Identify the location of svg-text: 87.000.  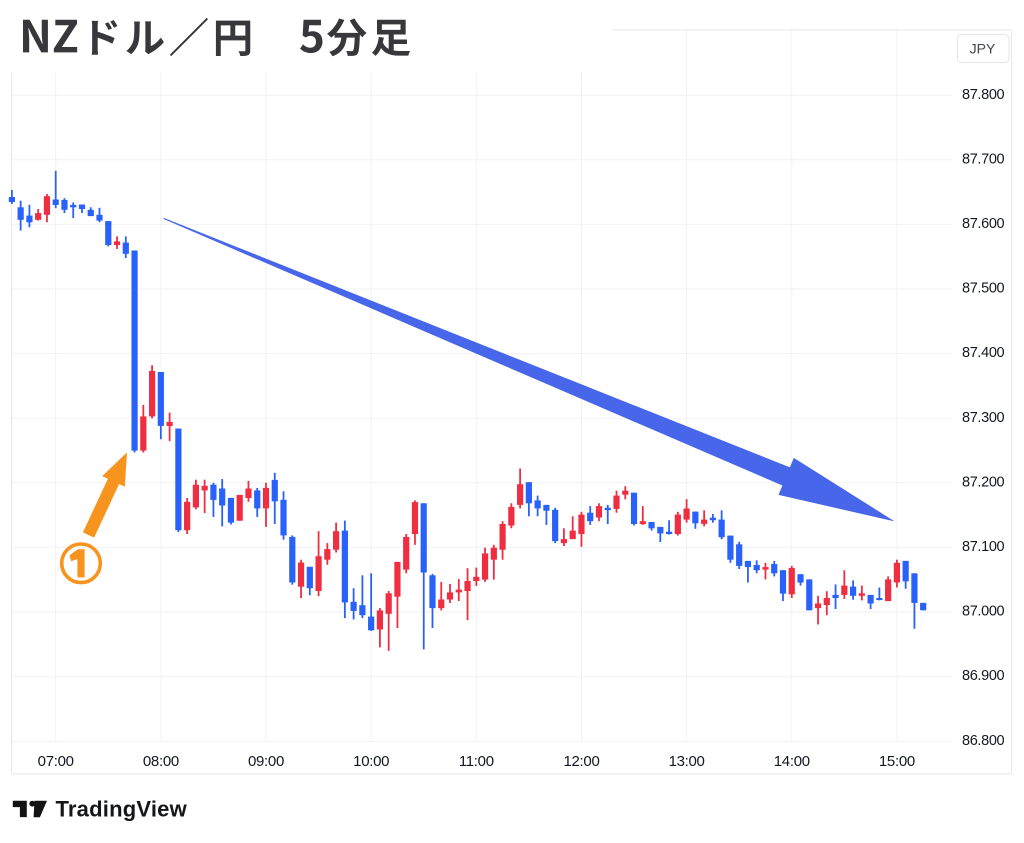
(983, 612).